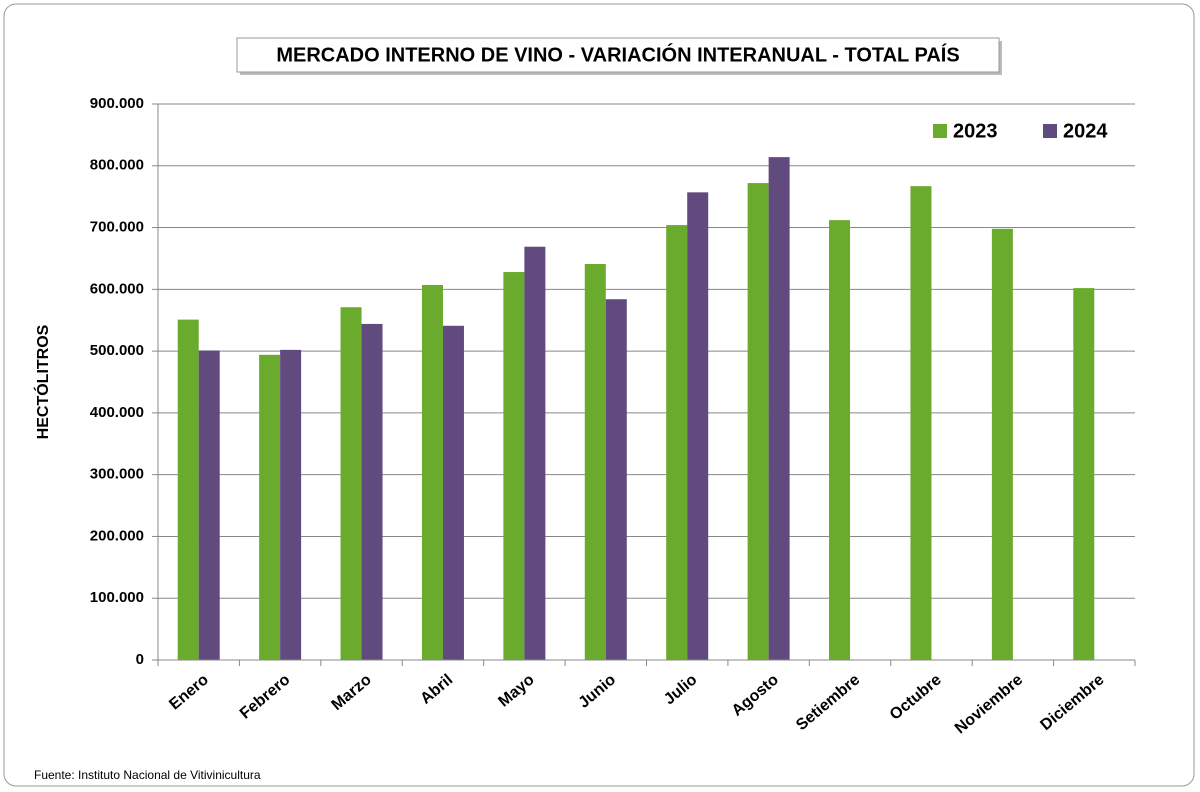 This screenshot has width=1200, height=792. Describe the element at coordinates (117, 227) in the screenshot. I see `y-tick-label: 700.000` at that location.